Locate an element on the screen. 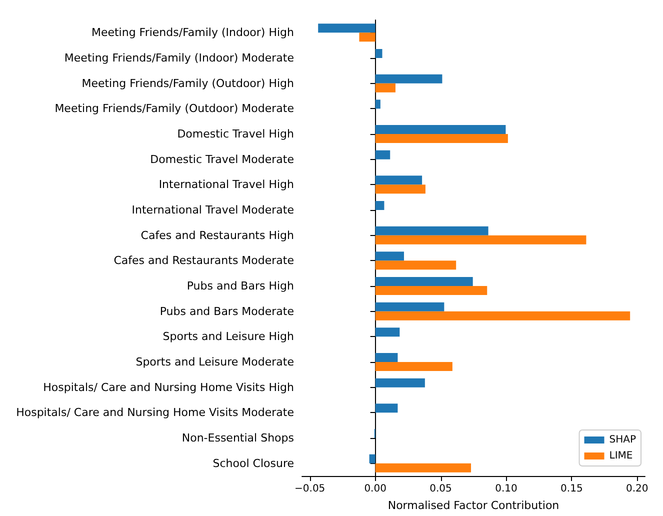 Image resolution: width=663 pixels, height=516 pixels. y-tick-label: Cafes and Restaurants Moderate is located at coordinates (204, 261).